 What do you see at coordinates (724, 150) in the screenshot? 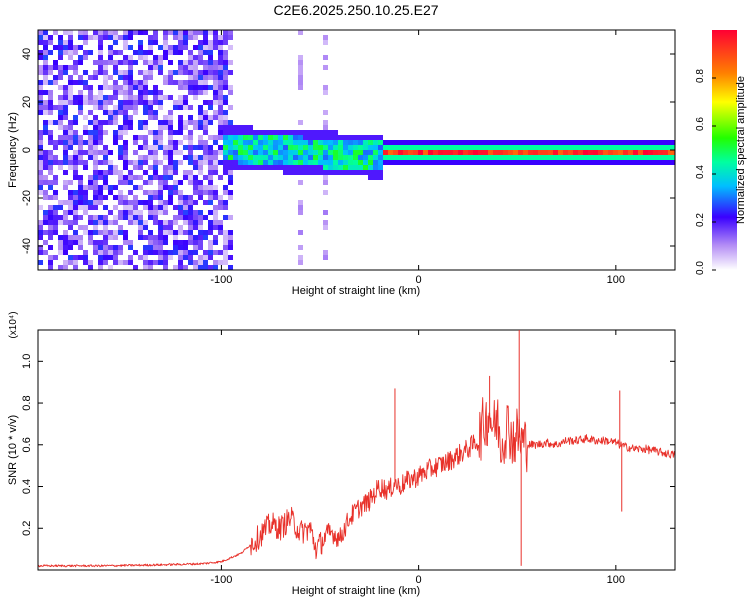
I see `colorbar-gradient` at bounding box center [724, 150].